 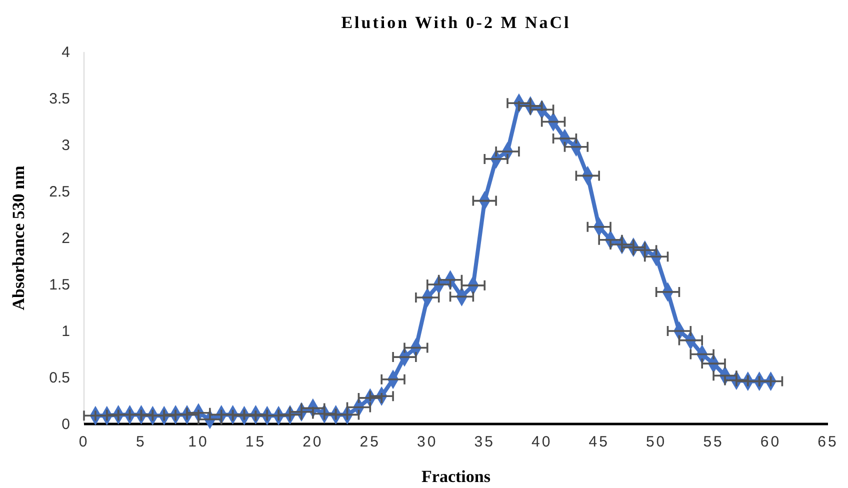 I want to click on x-tick-label: 0, so click(x=84, y=442).